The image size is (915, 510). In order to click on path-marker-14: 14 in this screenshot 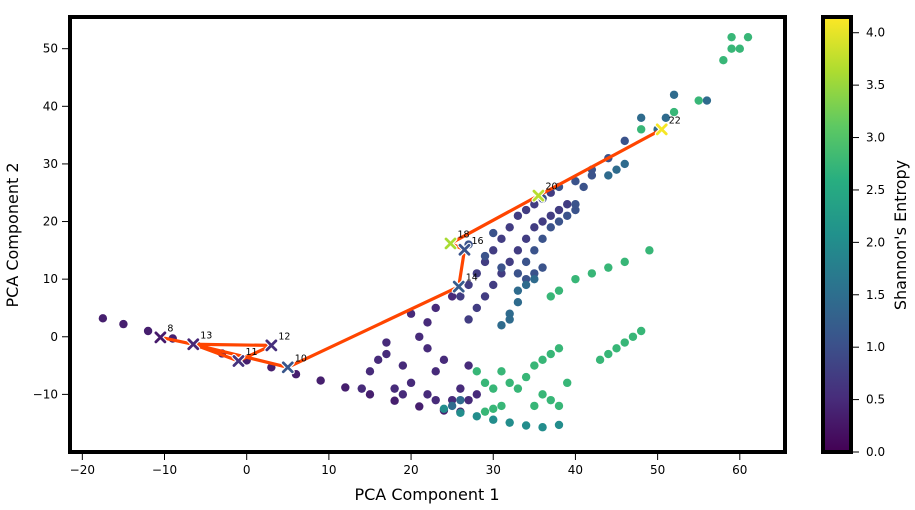, I will do `click(464, 283)`.